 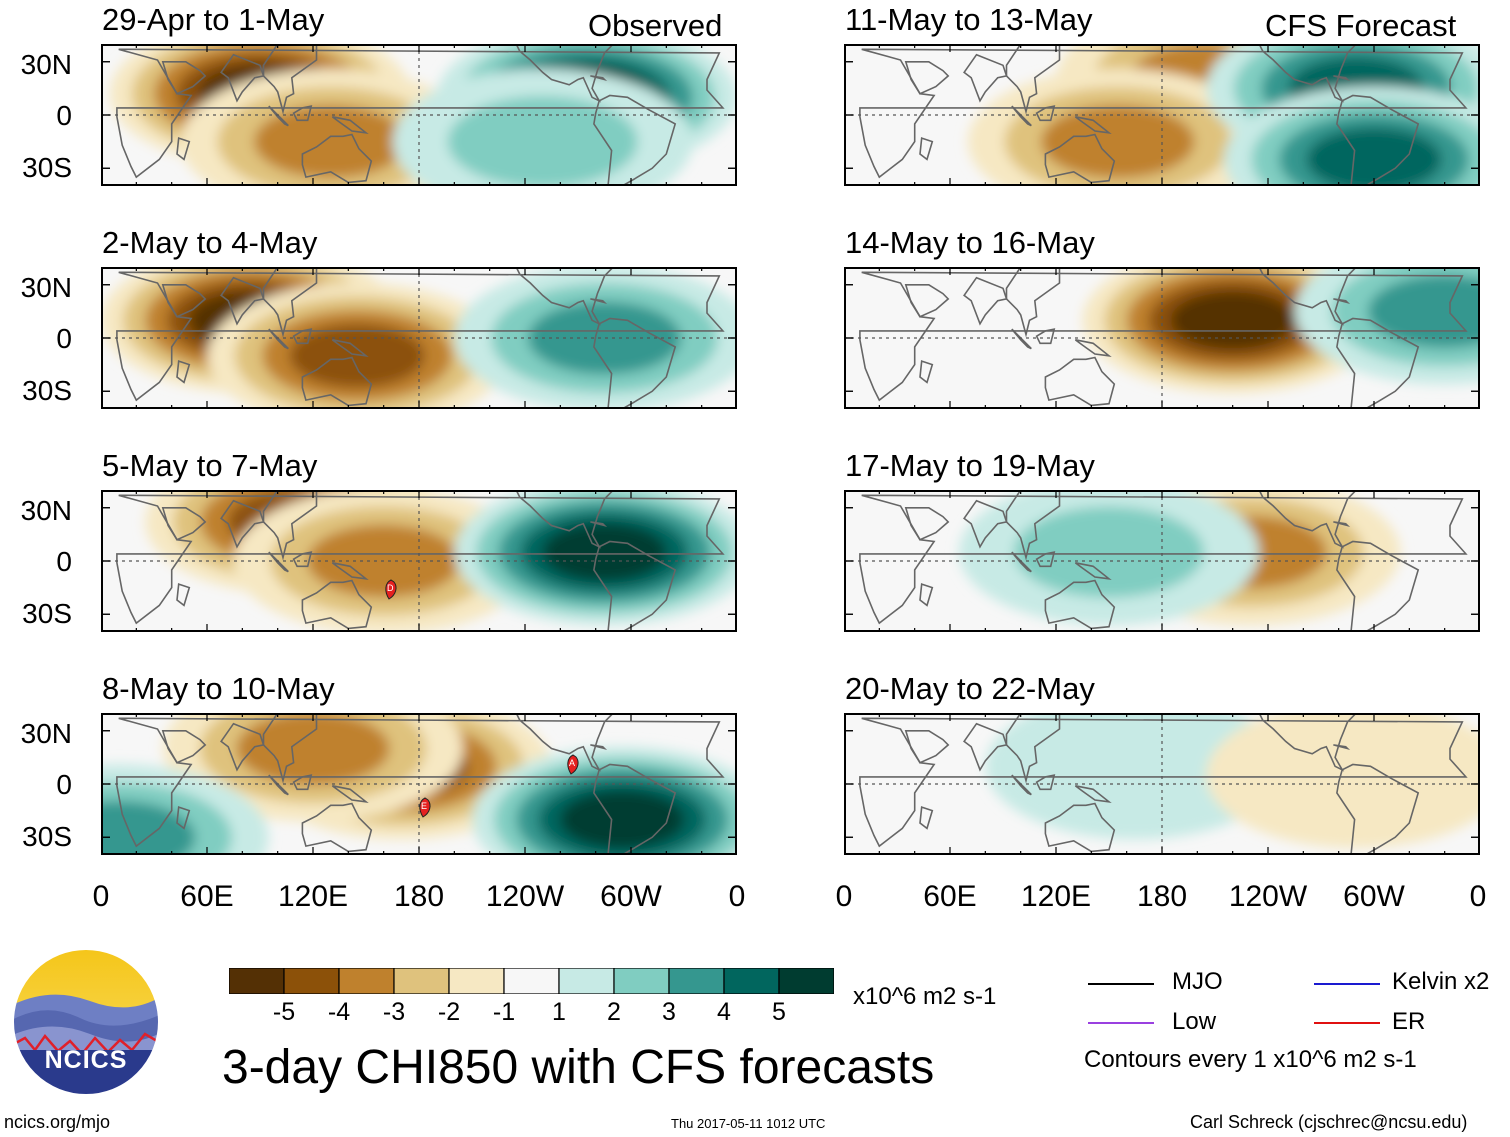 What do you see at coordinates (313, 896) in the screenshot?
I see `lon-label: 120E` at bounding box center [313, 896].